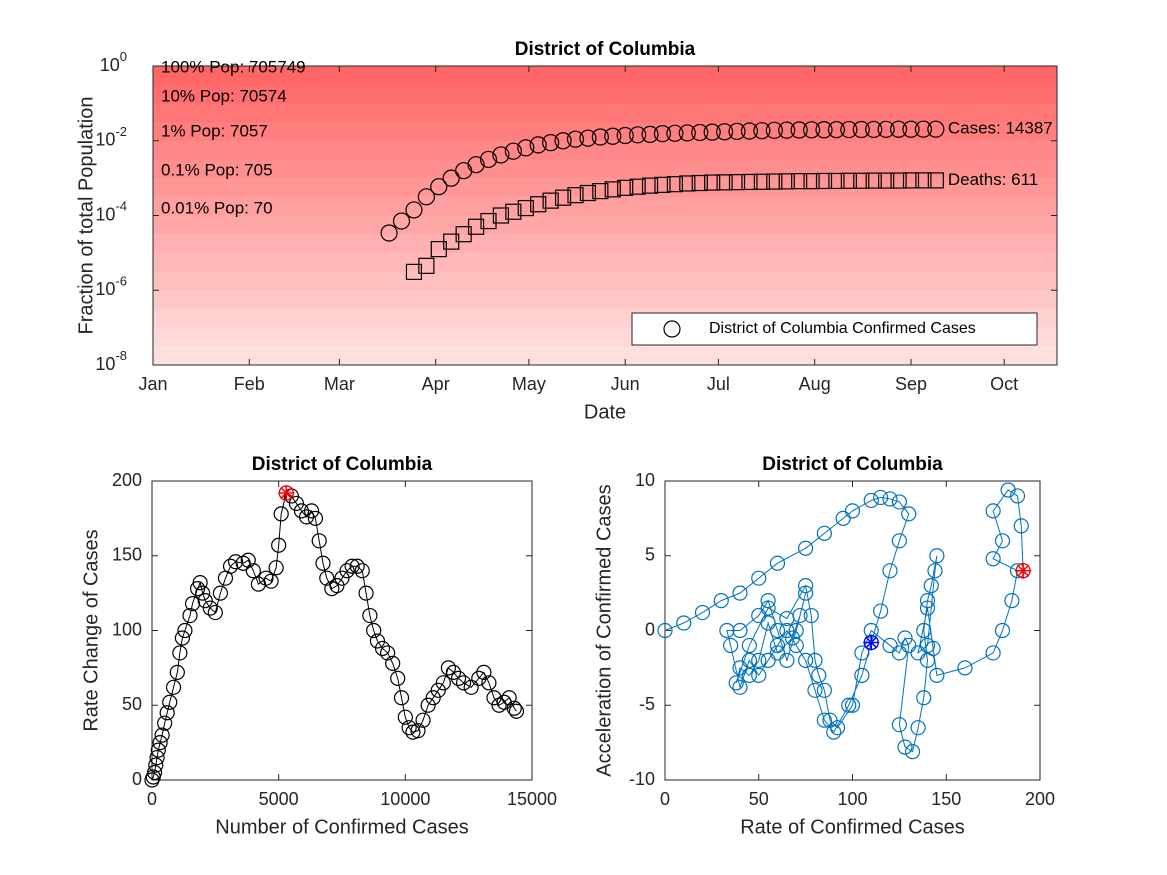  I want to click on x-tick-label: 15000, so click(532, 799).